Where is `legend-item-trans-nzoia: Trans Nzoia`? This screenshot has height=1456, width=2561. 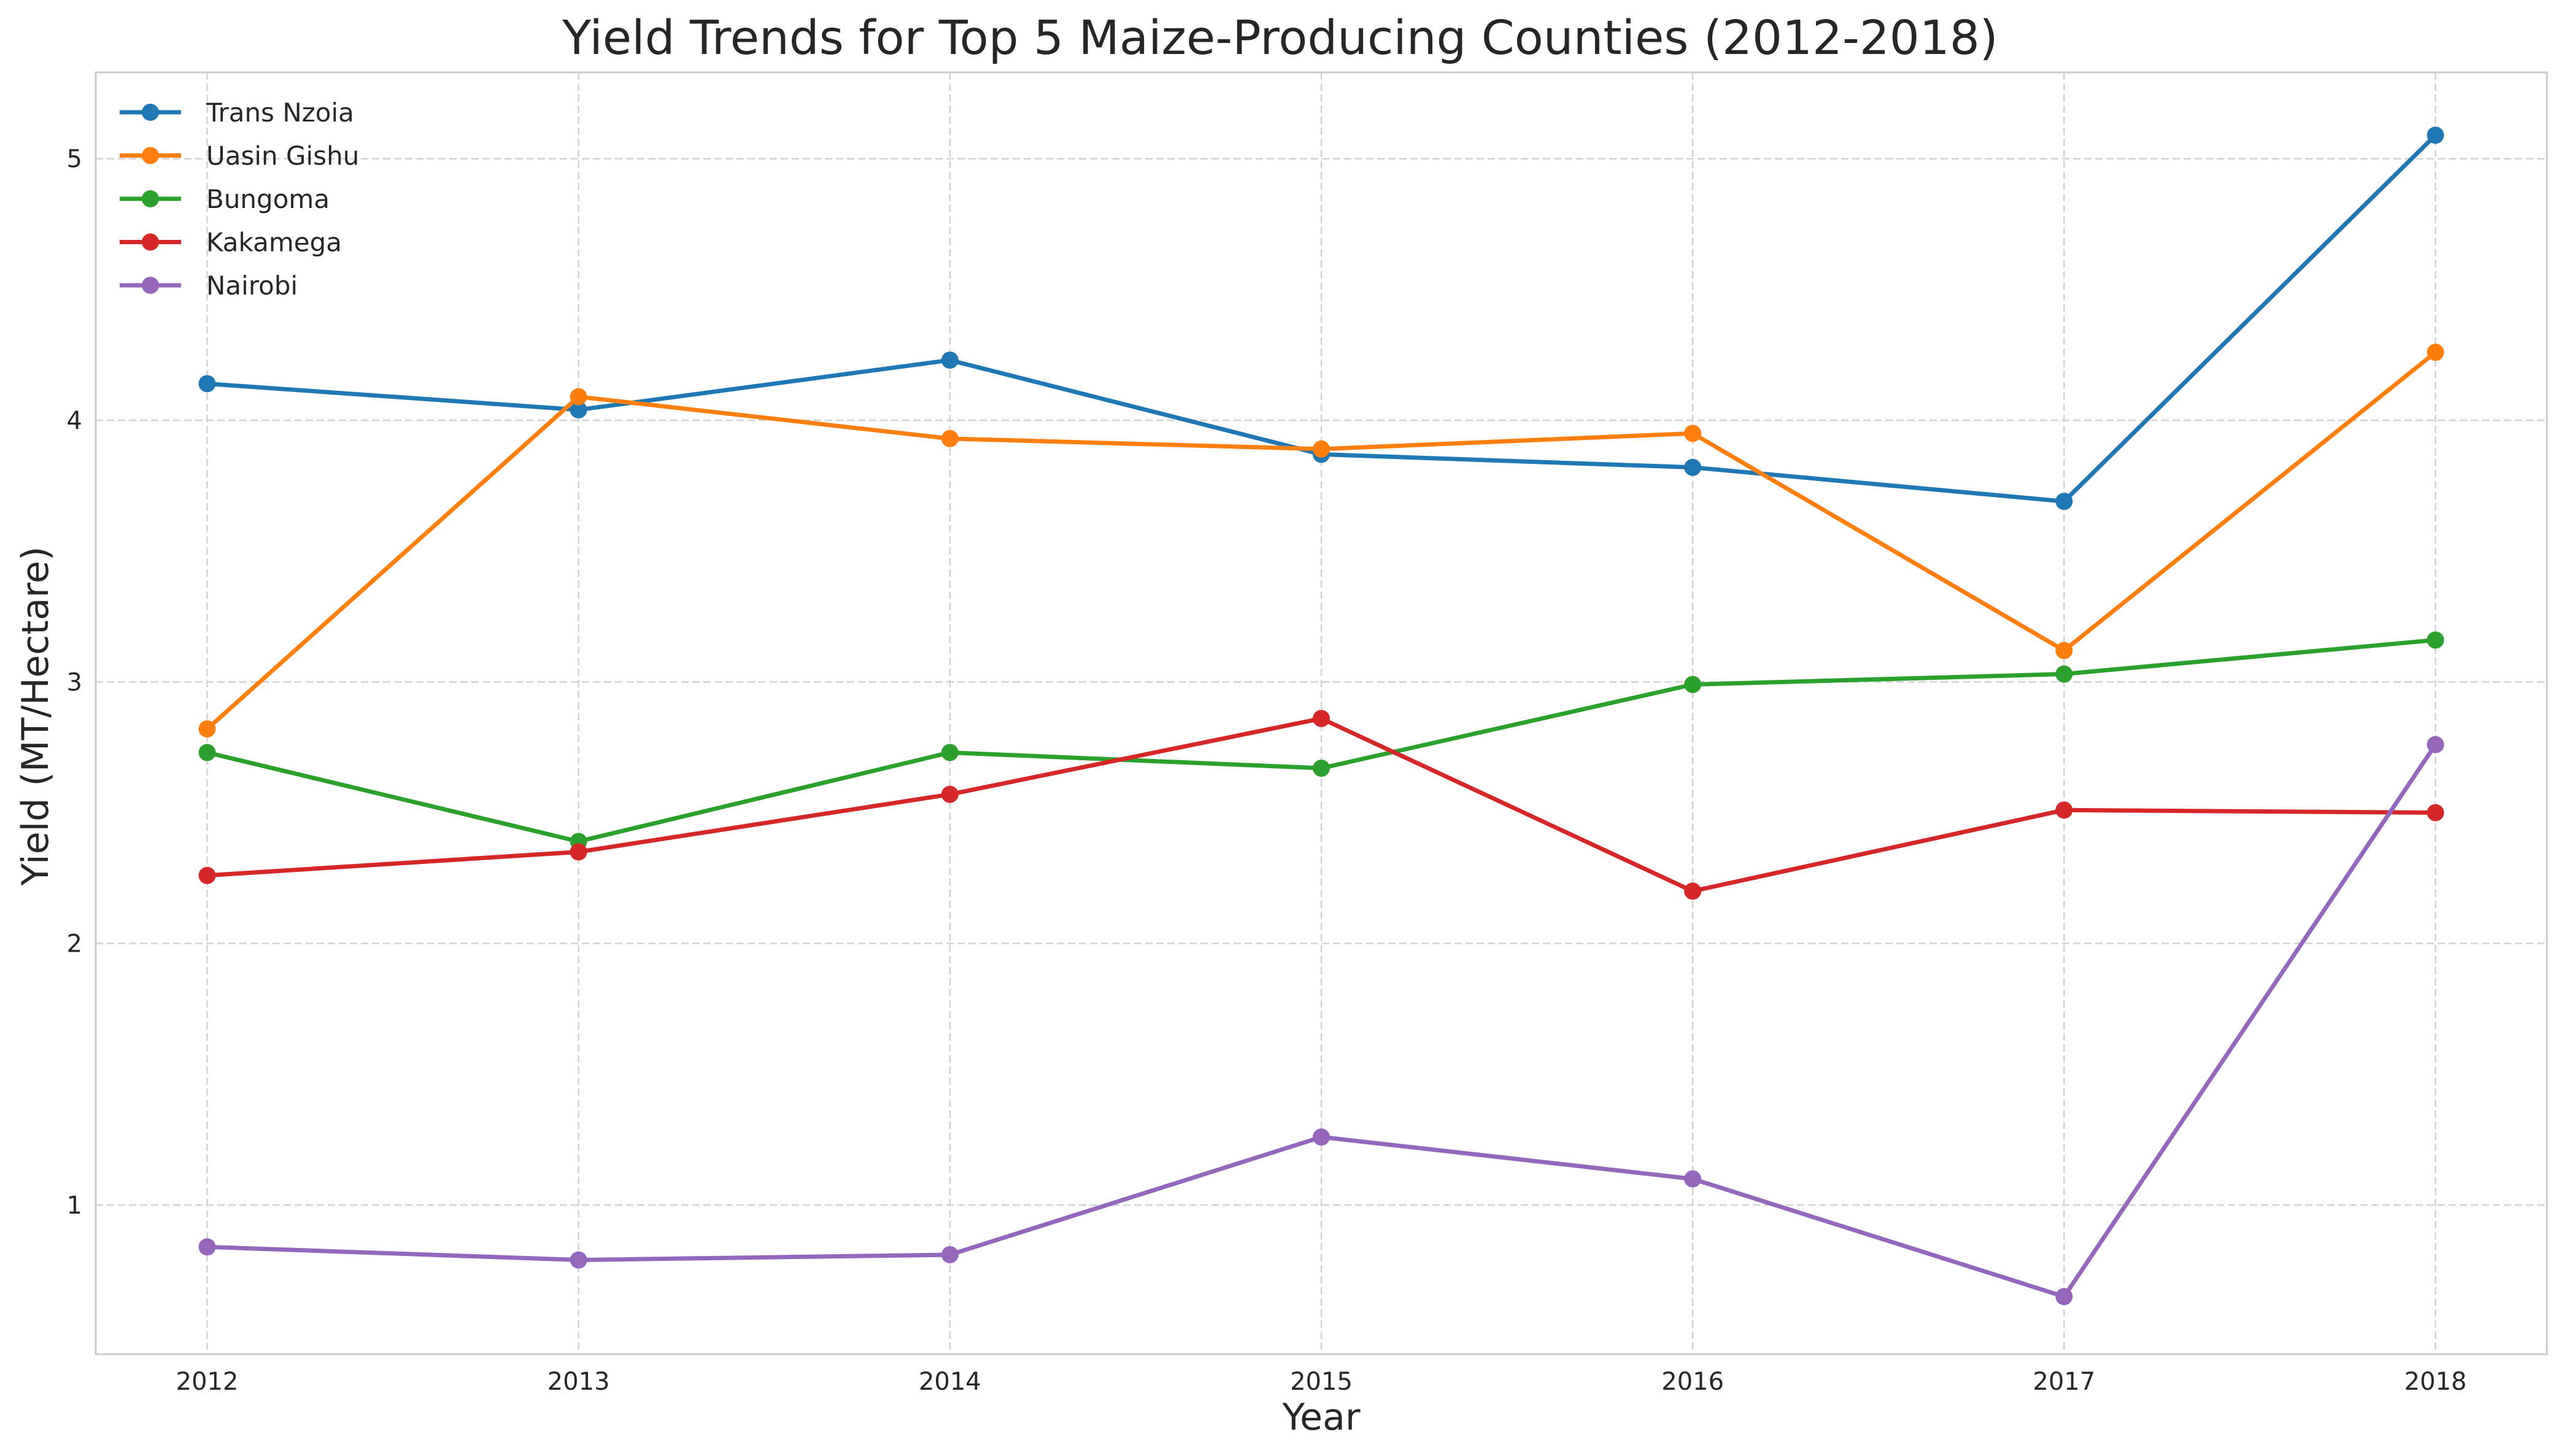
legend-item-trans-nzoia: Trans Nzoia is located at coordinates (237, 113).